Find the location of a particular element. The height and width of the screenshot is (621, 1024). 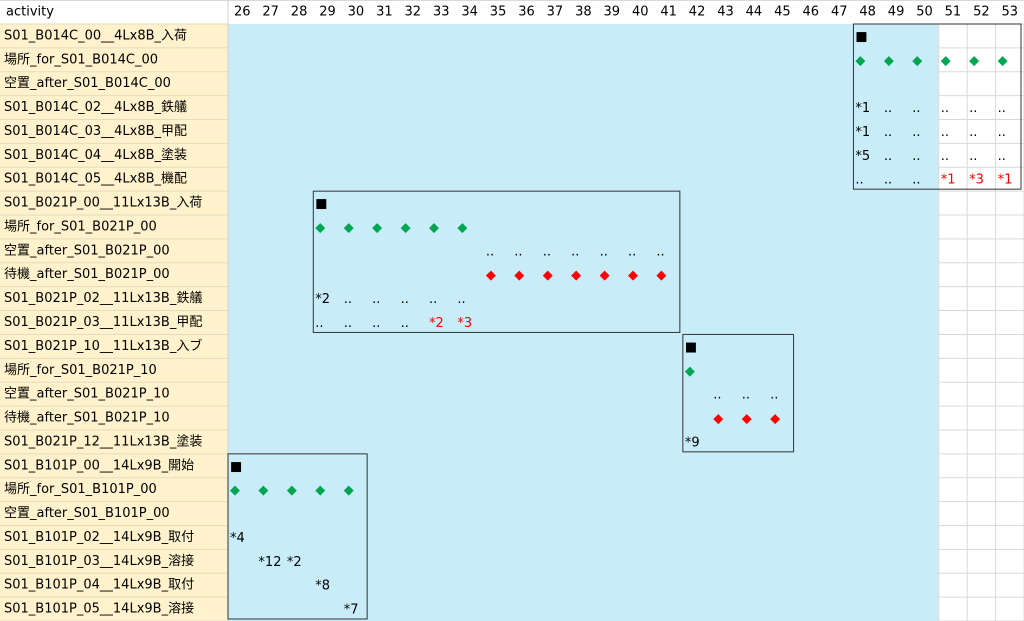

activity-label: 待機_after_S01_B021P_10 is located at coordinates (87, 418).